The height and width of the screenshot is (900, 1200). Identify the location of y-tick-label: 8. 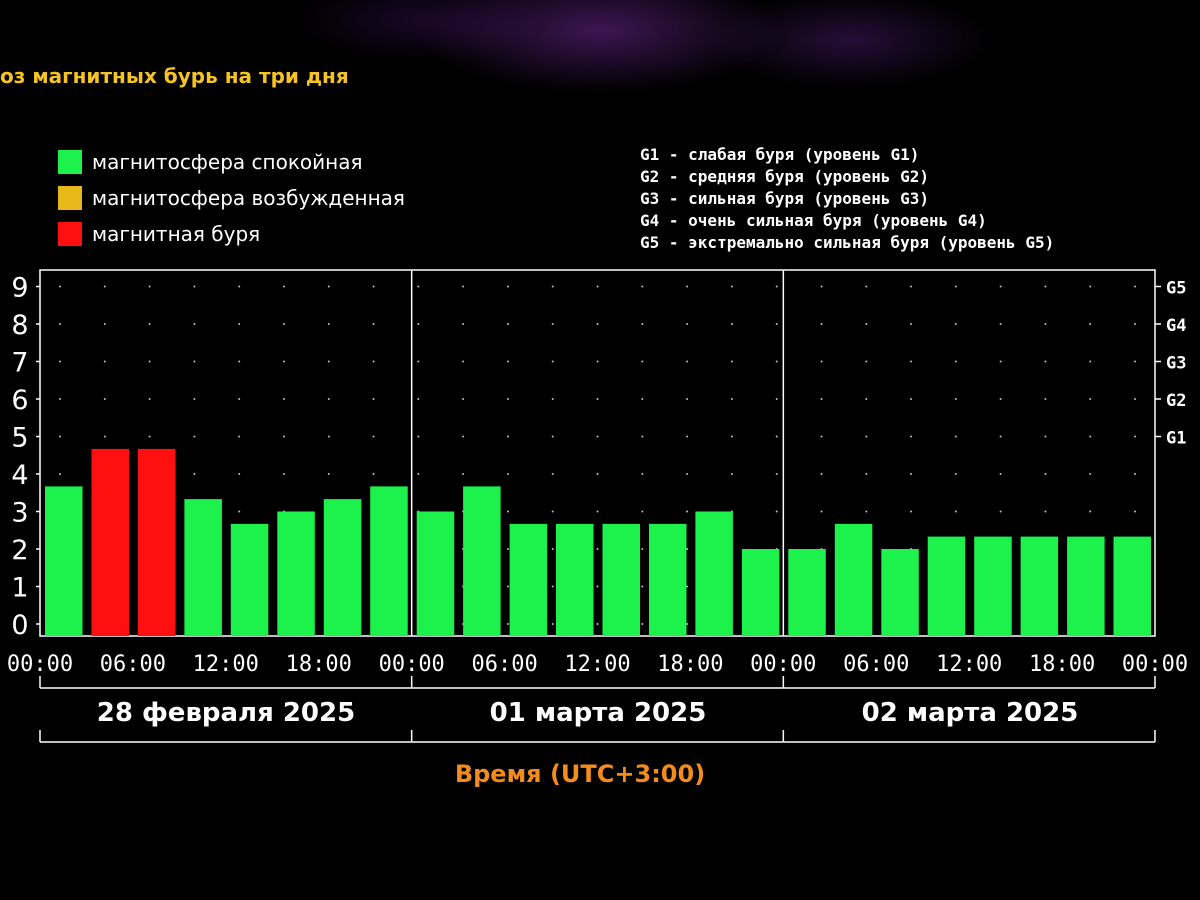
(19, 325).